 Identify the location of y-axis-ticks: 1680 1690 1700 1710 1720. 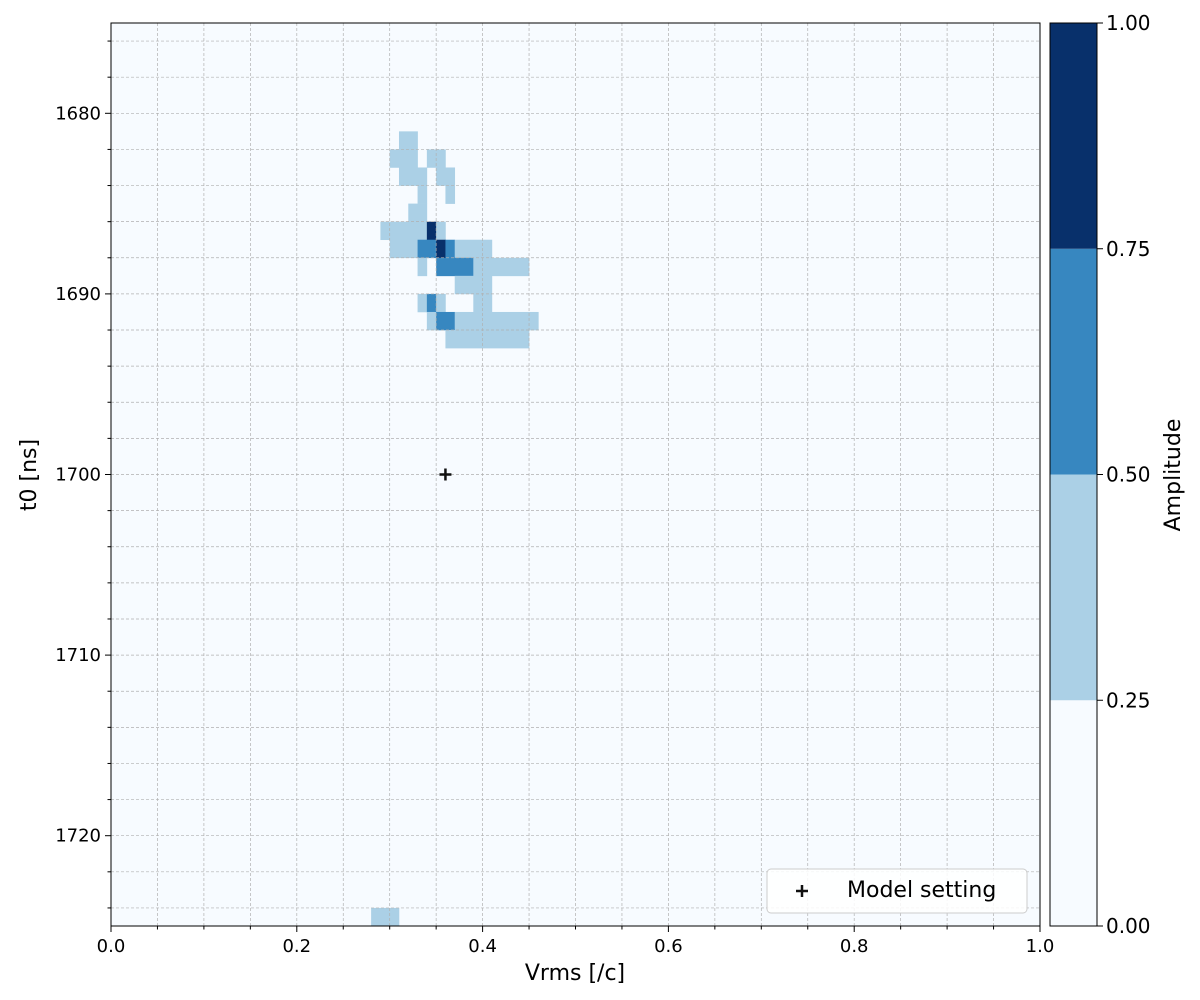
(83, 474).